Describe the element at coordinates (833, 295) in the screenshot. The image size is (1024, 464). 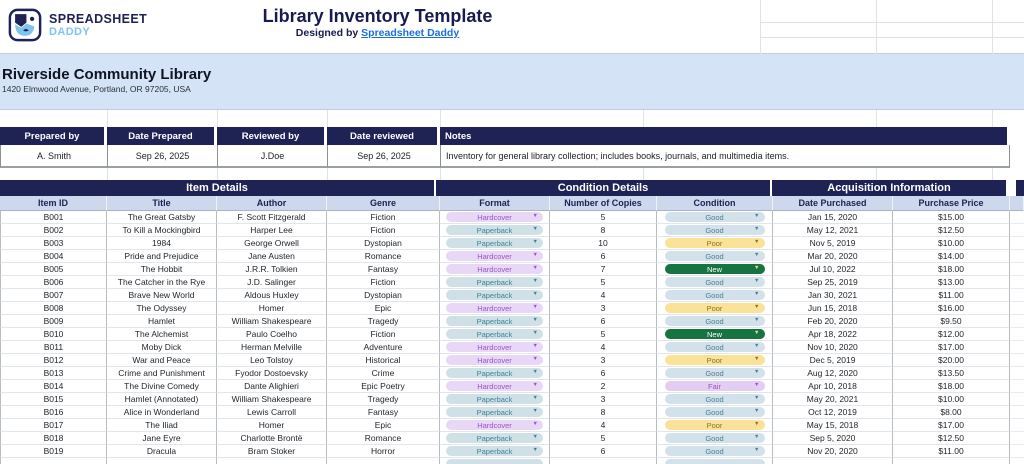
I see `cell-date: Jan 30, 2021` at that location.